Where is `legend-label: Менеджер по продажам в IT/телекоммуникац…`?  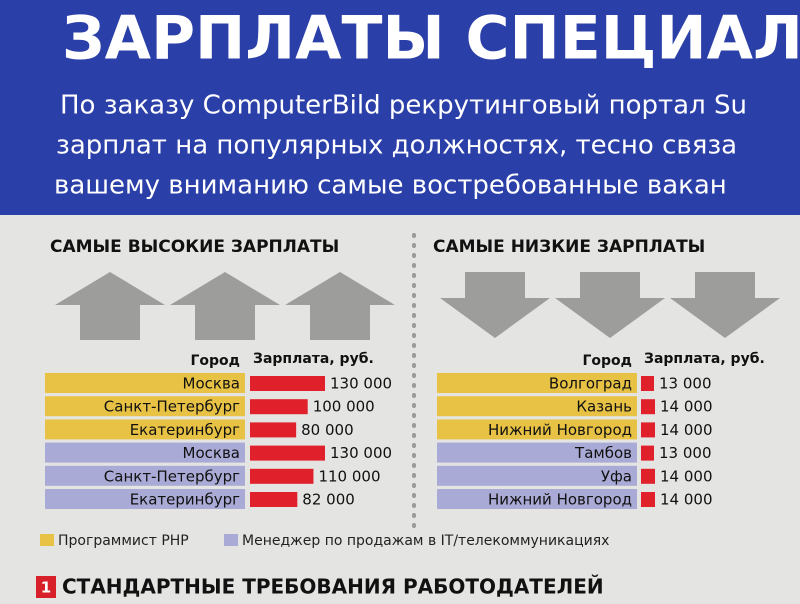
legend-label: Менеджер по продажам в IT/телекоммуникац… is located at coordinates (425, 541).